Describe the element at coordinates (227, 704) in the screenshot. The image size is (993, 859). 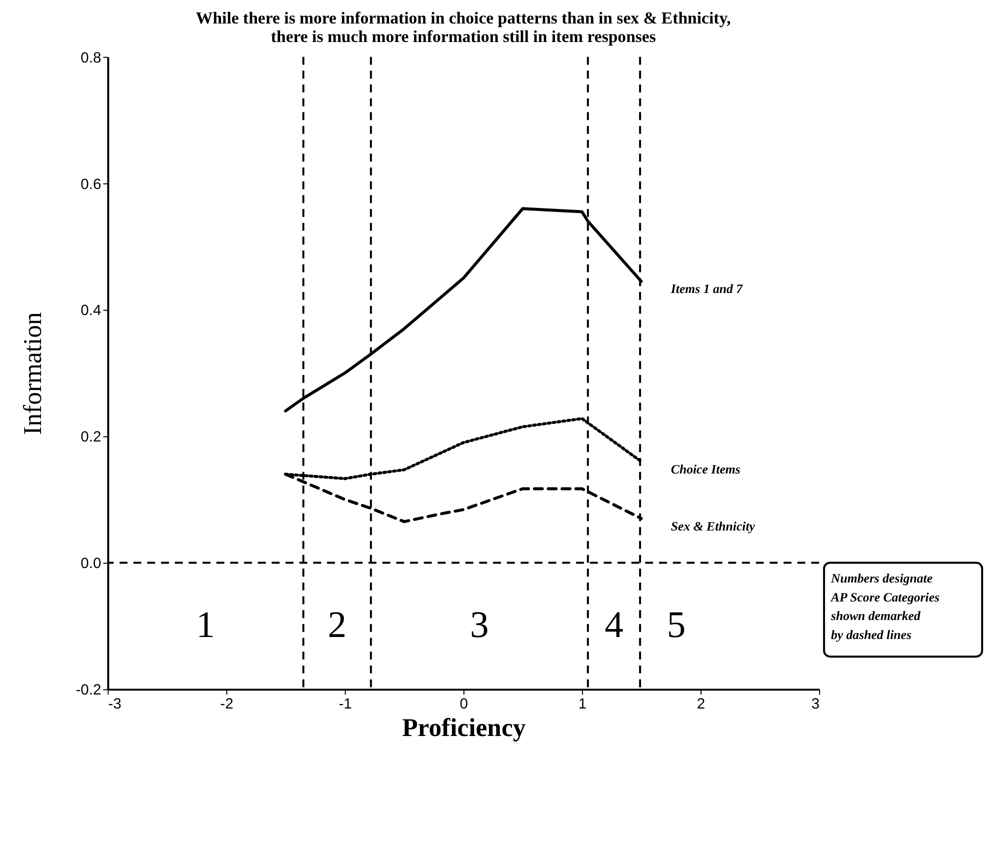
I see `x-tick-label: -2` at that location.